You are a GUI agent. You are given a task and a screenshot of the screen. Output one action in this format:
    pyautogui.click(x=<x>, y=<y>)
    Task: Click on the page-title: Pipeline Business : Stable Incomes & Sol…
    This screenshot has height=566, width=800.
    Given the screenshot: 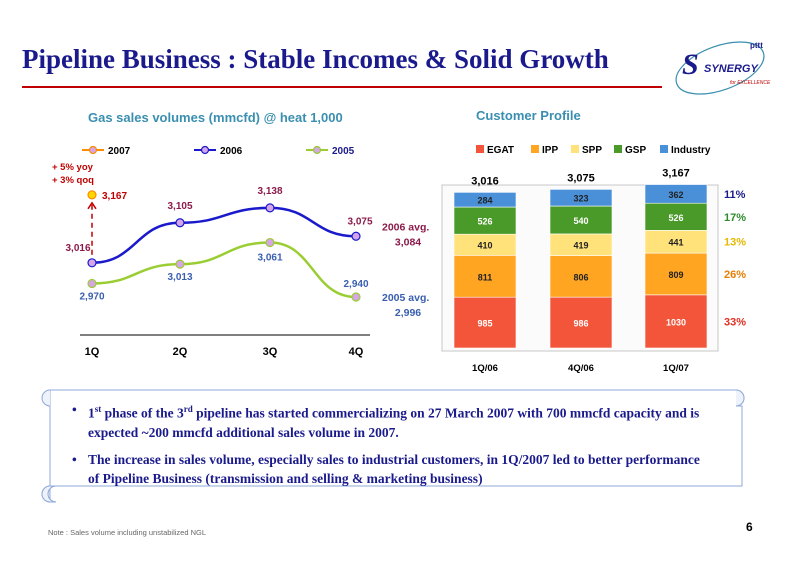 What is the action you would take?
    pyautogui.click(x=315, y=59)
    